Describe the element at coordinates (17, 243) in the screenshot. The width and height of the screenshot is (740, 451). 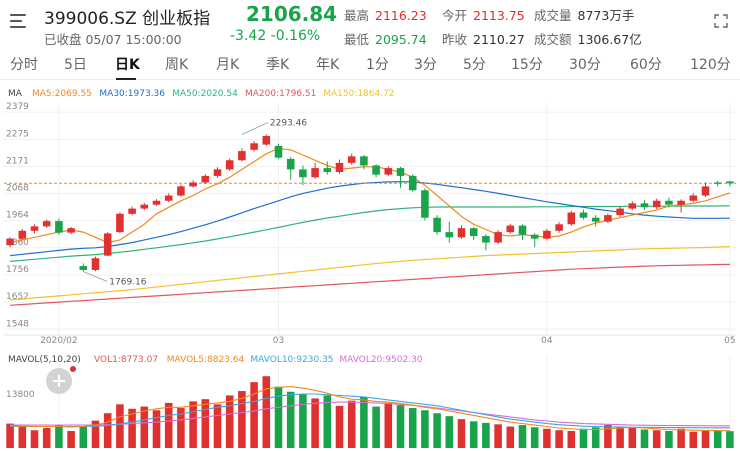
I see `y-tick-label: 1860` at that location.